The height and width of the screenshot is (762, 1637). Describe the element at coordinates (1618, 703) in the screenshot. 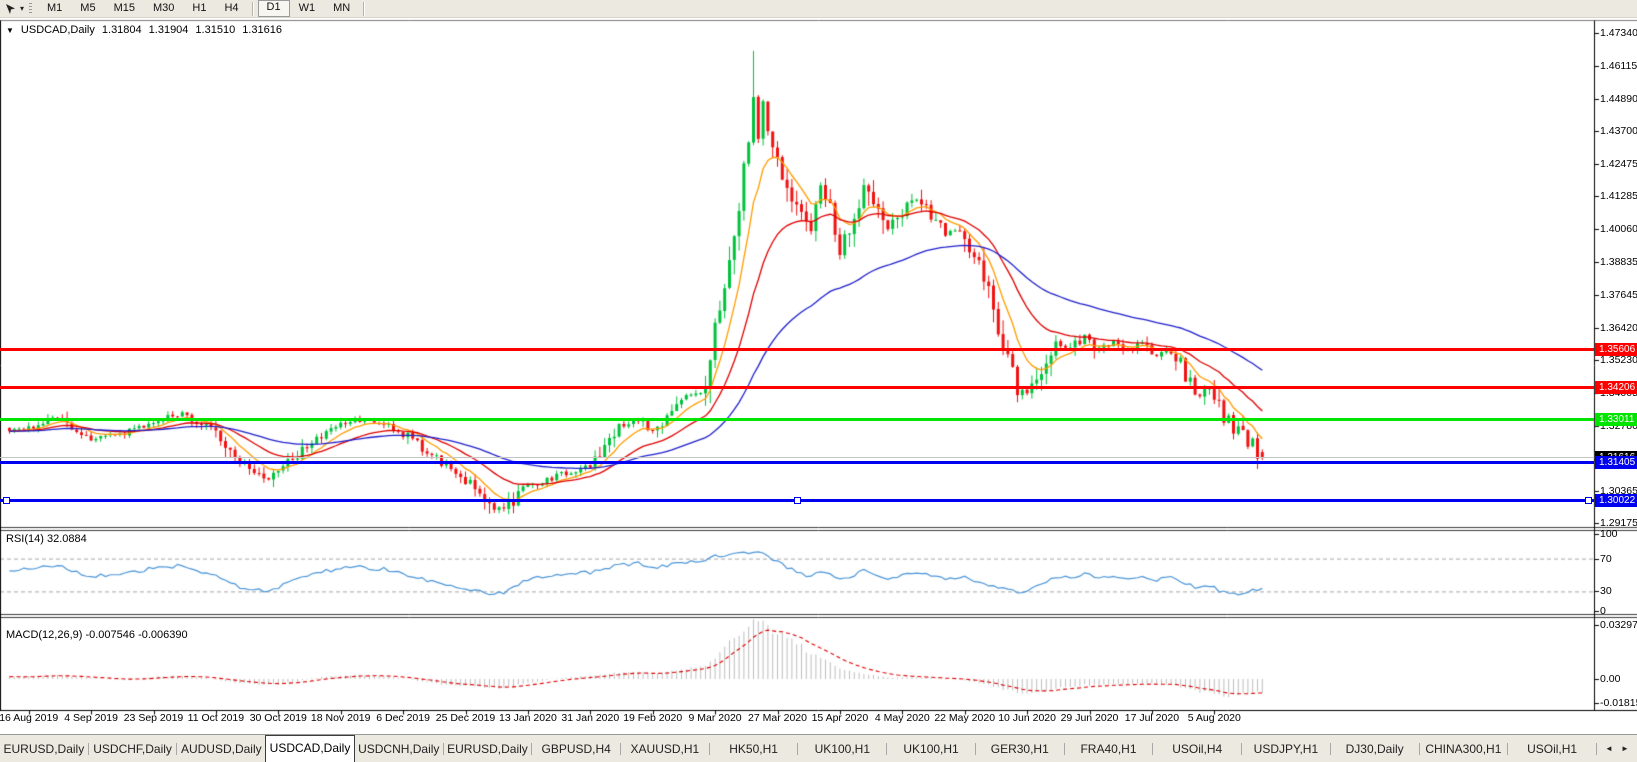

I see `macd-axis-label: -0.018154` at that location.